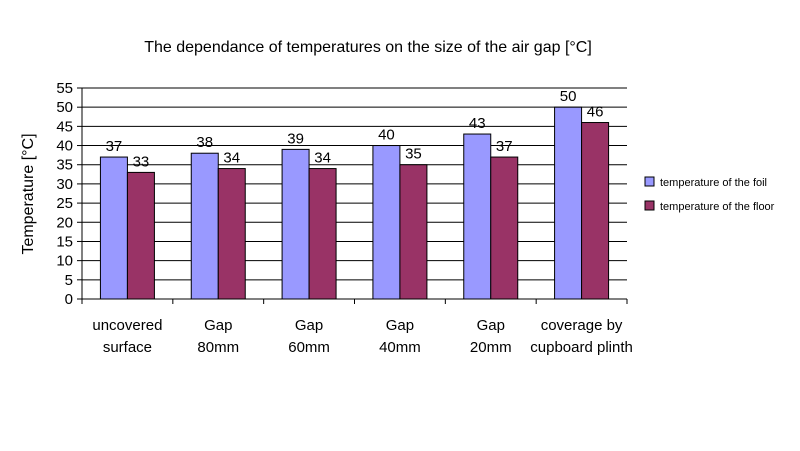 The height and width of the screenshot is (451, 800). Describe the element at coordinates (69, 299) in the screenshot. I see `y-tick-label: 0` at that location.